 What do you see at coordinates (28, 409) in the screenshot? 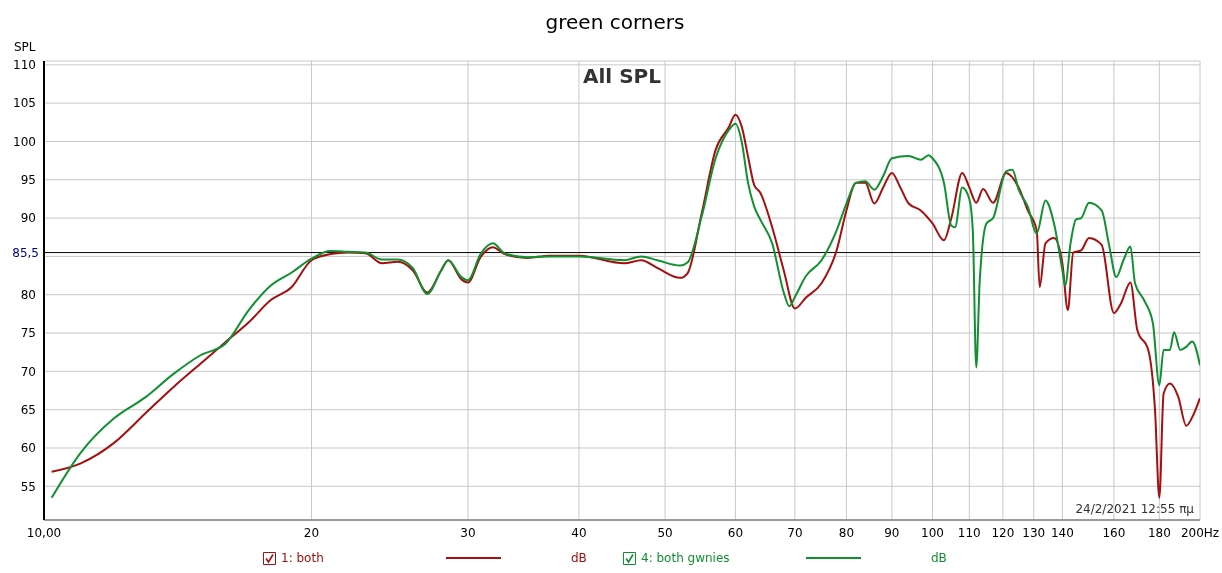
I see `y-tick-label: 65` at bounding box center [28, 409].